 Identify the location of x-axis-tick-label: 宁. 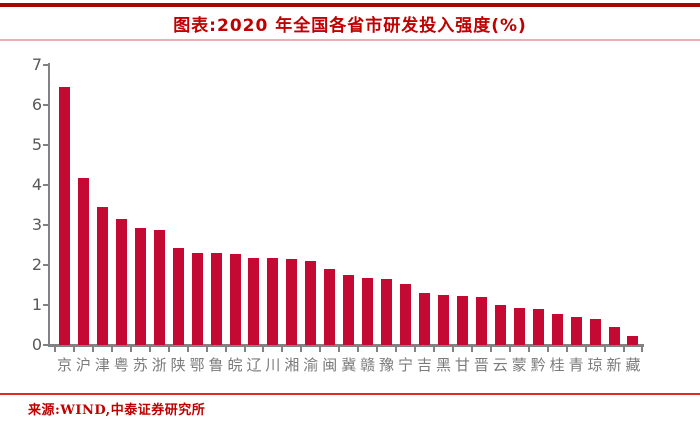
(406, 365).